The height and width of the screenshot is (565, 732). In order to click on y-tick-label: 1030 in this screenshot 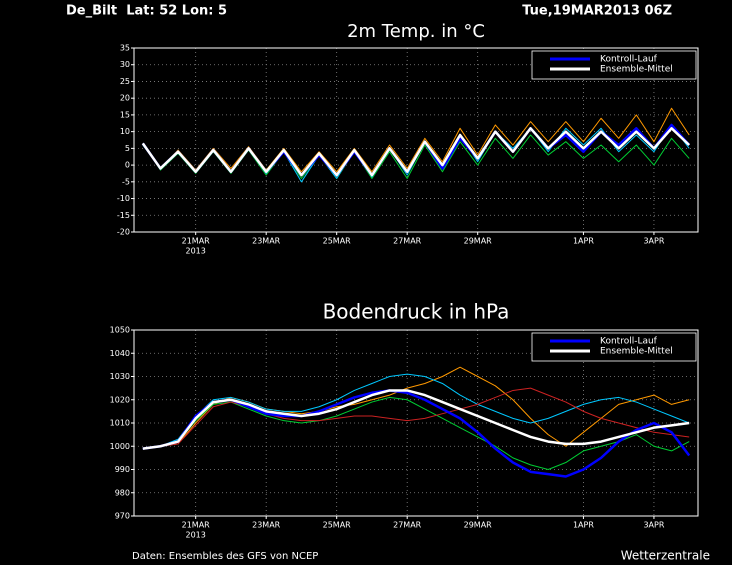, I will do `click(120, 376)`.